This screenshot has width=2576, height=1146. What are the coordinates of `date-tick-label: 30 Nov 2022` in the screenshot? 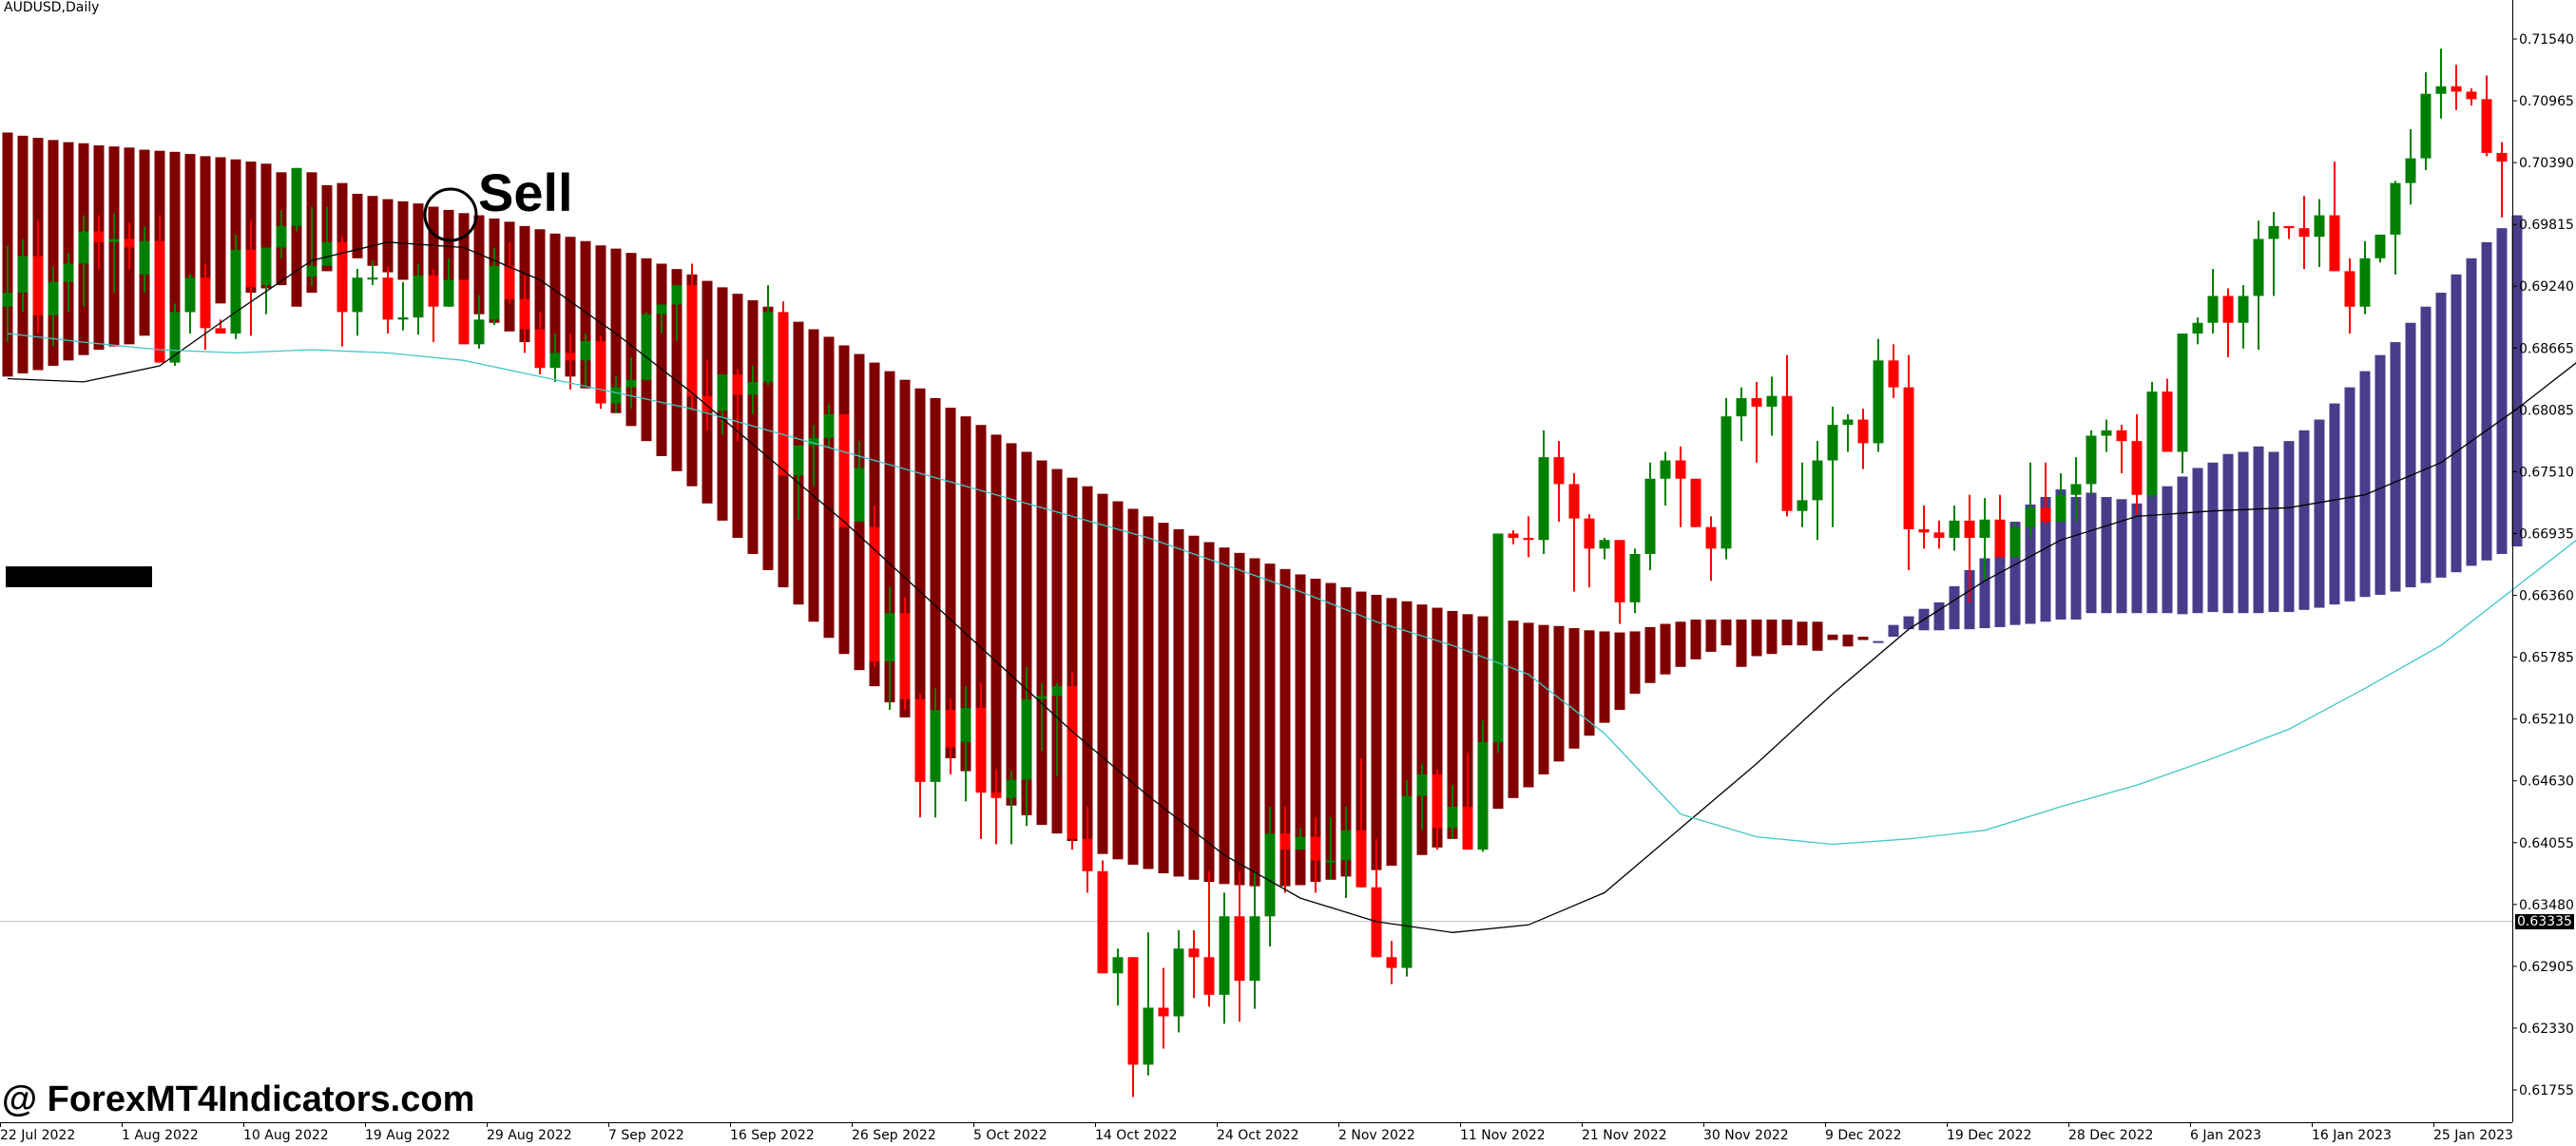 It's located at (1746, 1135).